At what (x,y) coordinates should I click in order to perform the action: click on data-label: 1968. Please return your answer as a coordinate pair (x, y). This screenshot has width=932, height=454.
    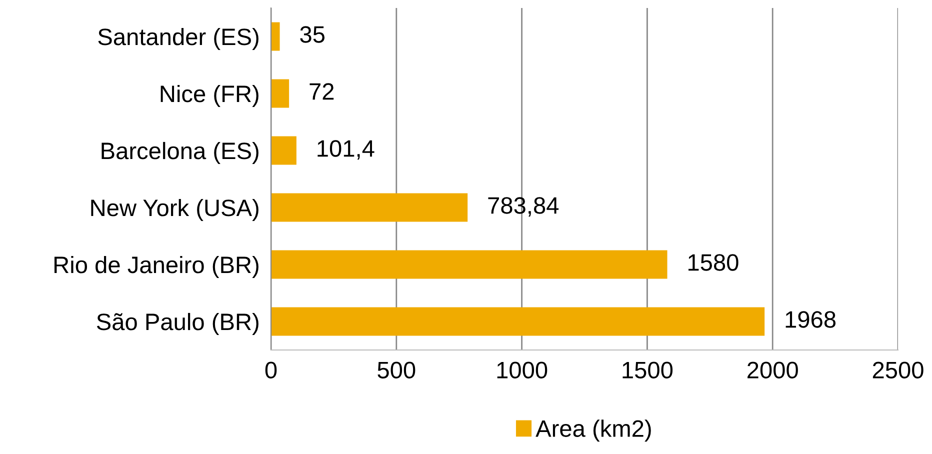
    Looking at the image, I should click on (811, 319).